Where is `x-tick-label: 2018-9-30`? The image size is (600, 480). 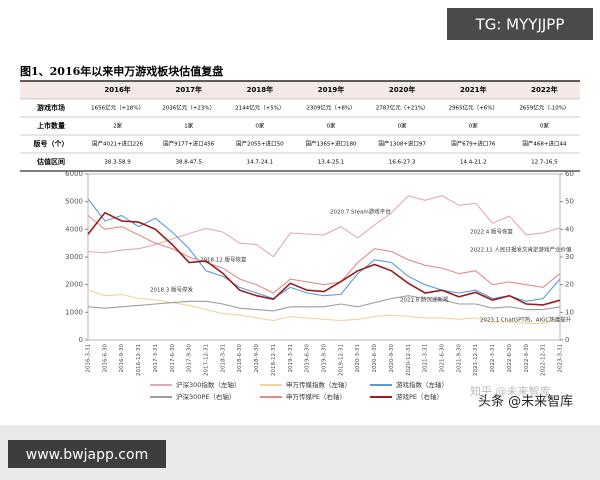
x-tick-label: 2018-9-30 is located at coordinates (257, 358).